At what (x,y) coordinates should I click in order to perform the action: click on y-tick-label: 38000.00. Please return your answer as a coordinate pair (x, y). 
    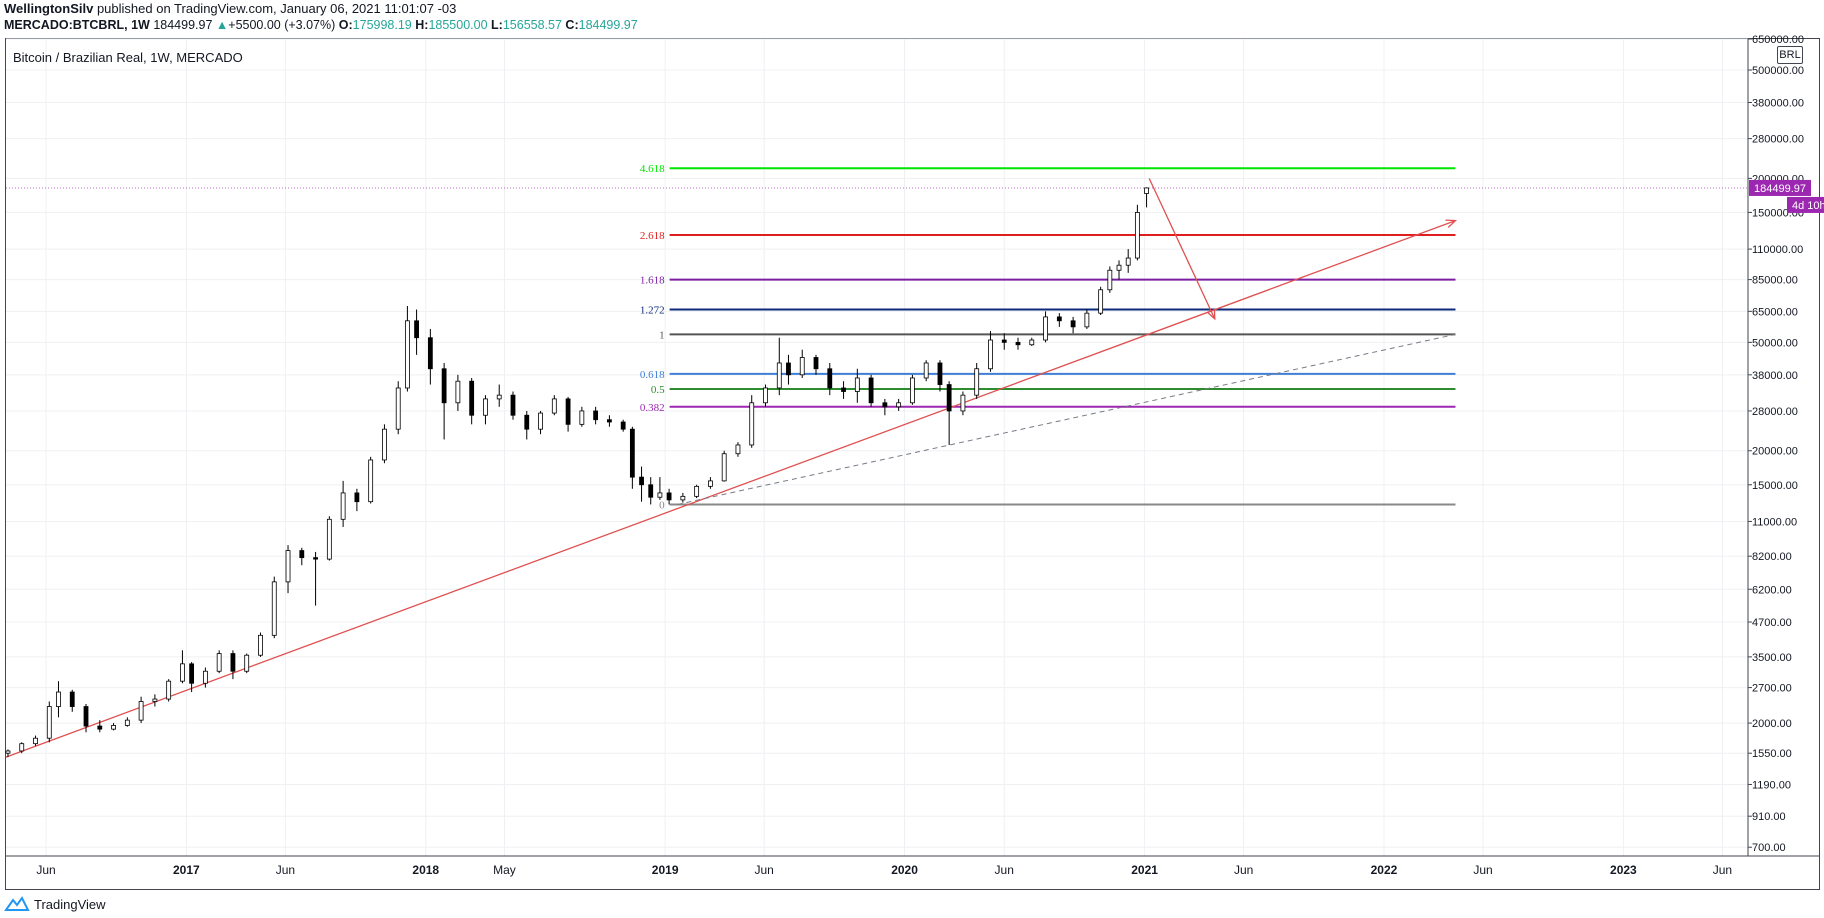
    Looking at the image, I should click on (1775, 376).